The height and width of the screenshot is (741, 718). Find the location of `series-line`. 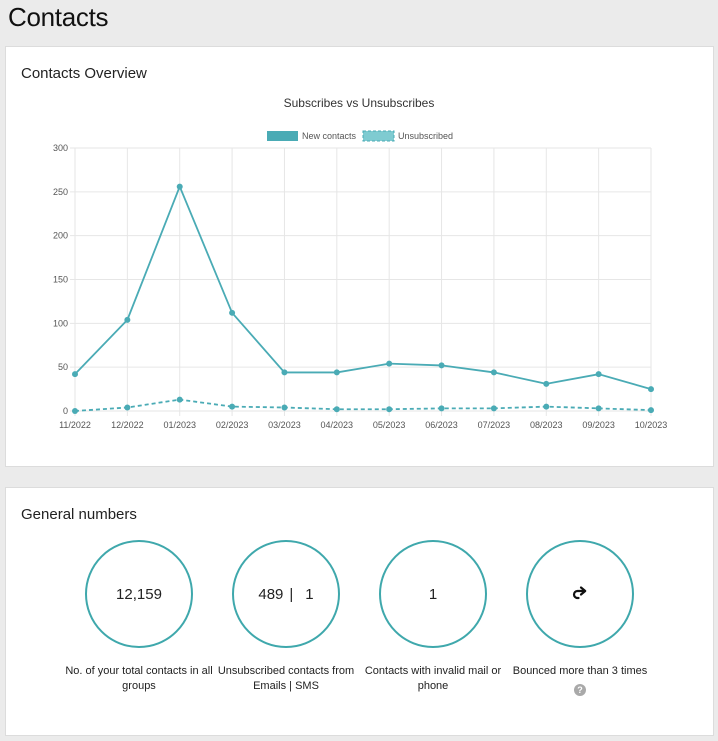

series-line is located at coordinates (363, 405).